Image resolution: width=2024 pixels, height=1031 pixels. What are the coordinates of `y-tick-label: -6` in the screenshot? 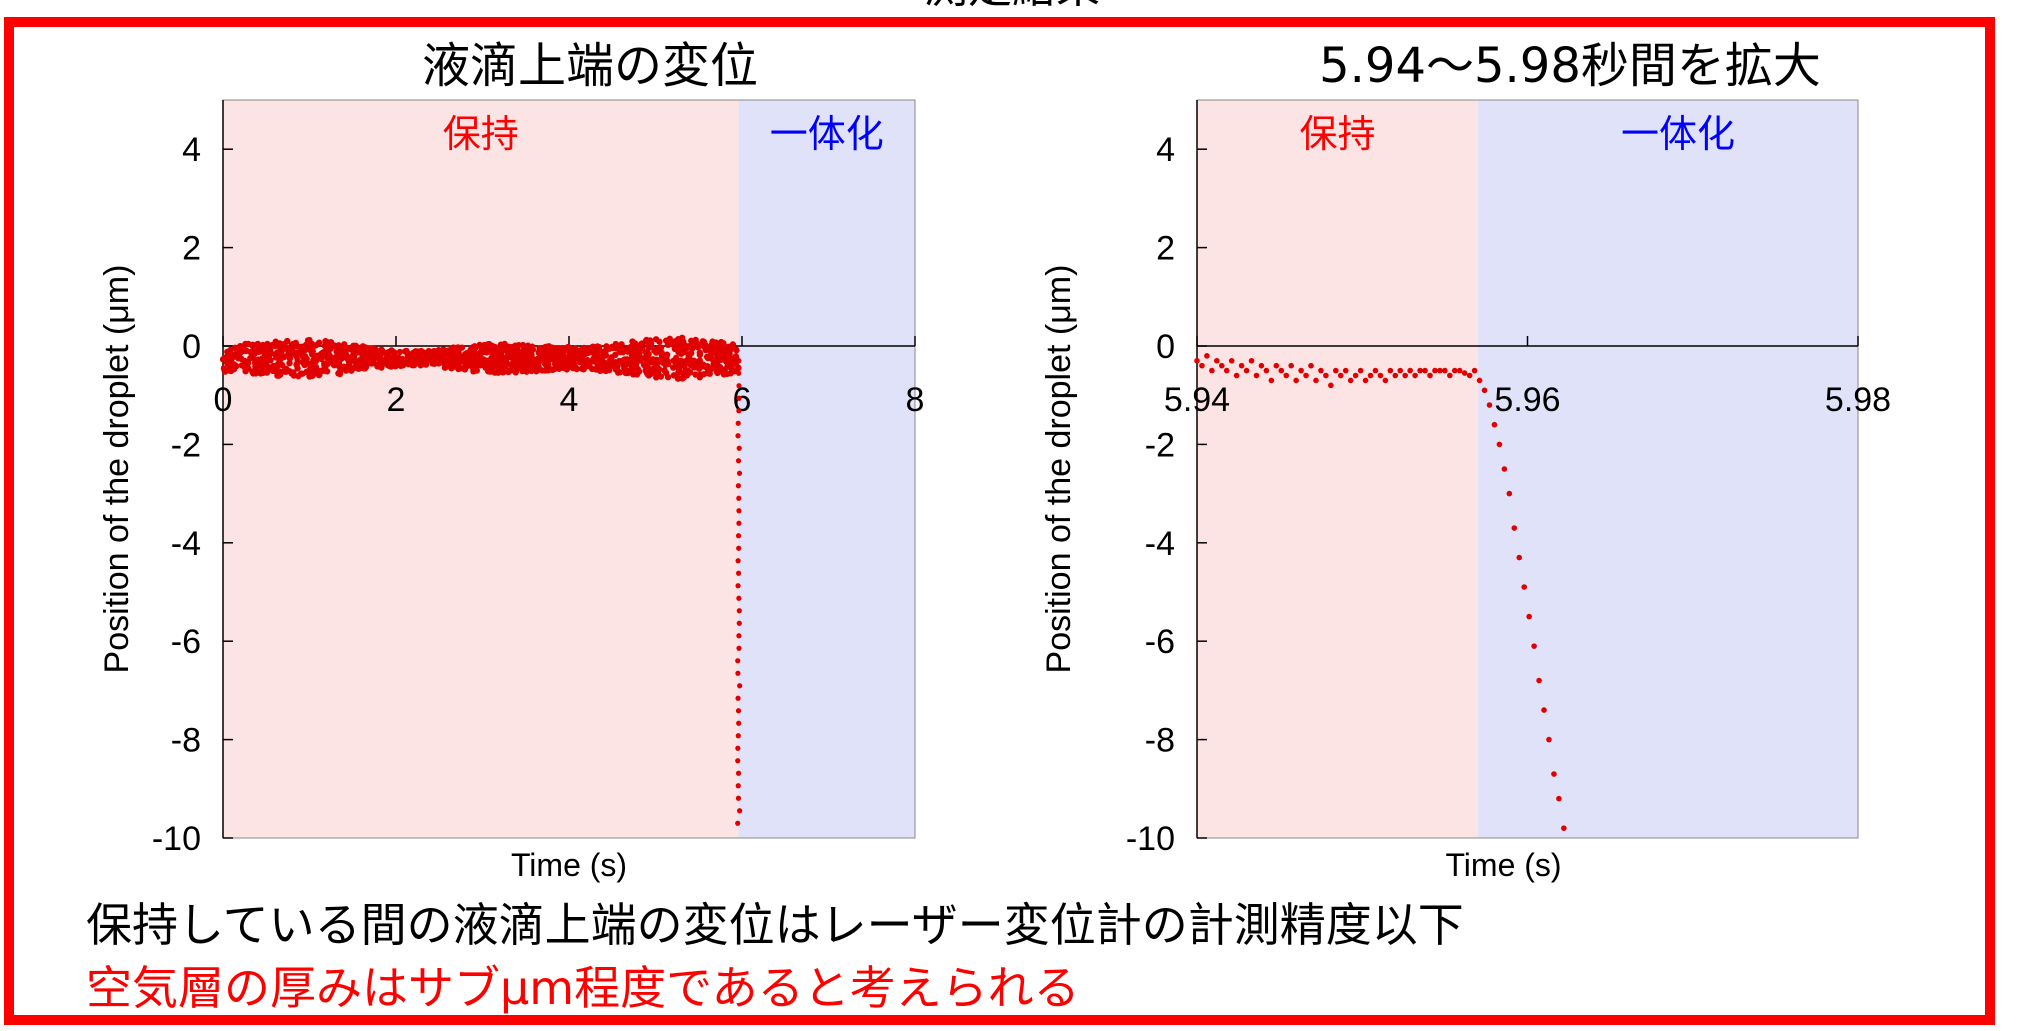 It's located at (1160, 642).